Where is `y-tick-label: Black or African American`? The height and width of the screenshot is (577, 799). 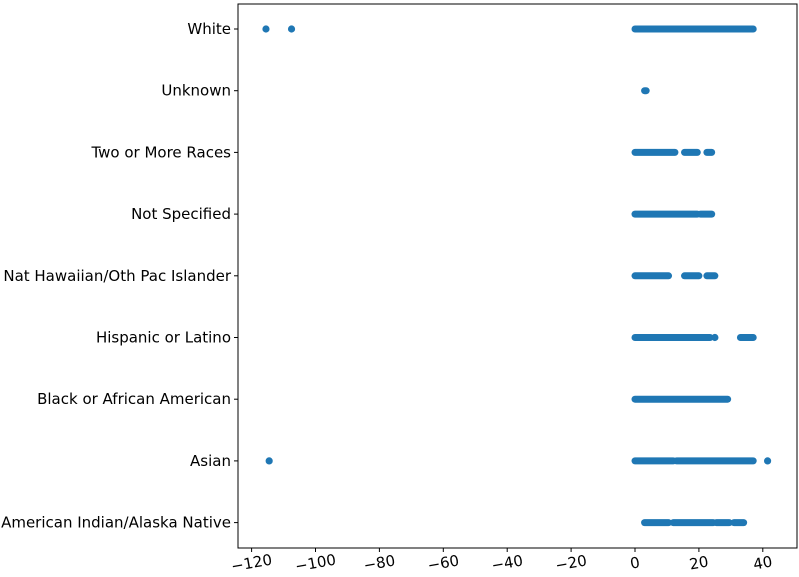
y-tick-label: Black or African American is located at coordinates (134, 399).